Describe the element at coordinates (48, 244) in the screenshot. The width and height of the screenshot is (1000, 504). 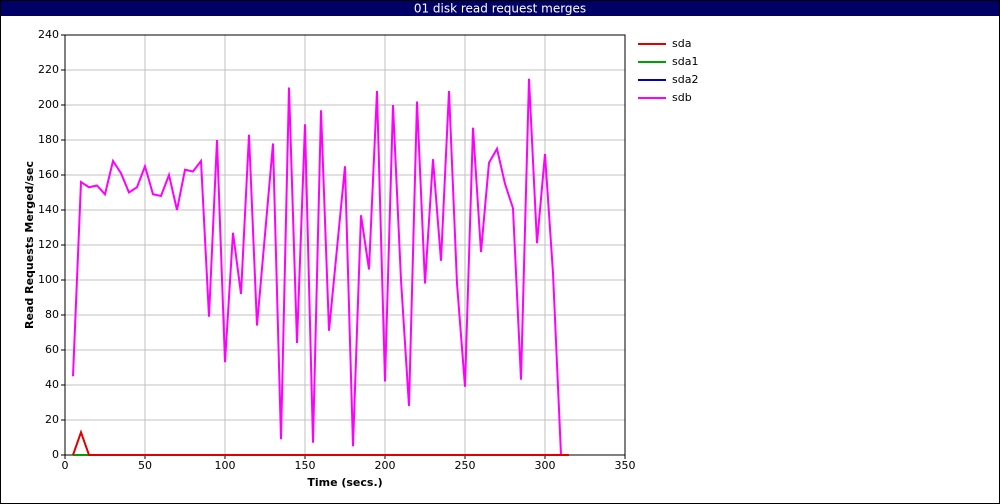
I see `y-tick-label: 120` at that location.